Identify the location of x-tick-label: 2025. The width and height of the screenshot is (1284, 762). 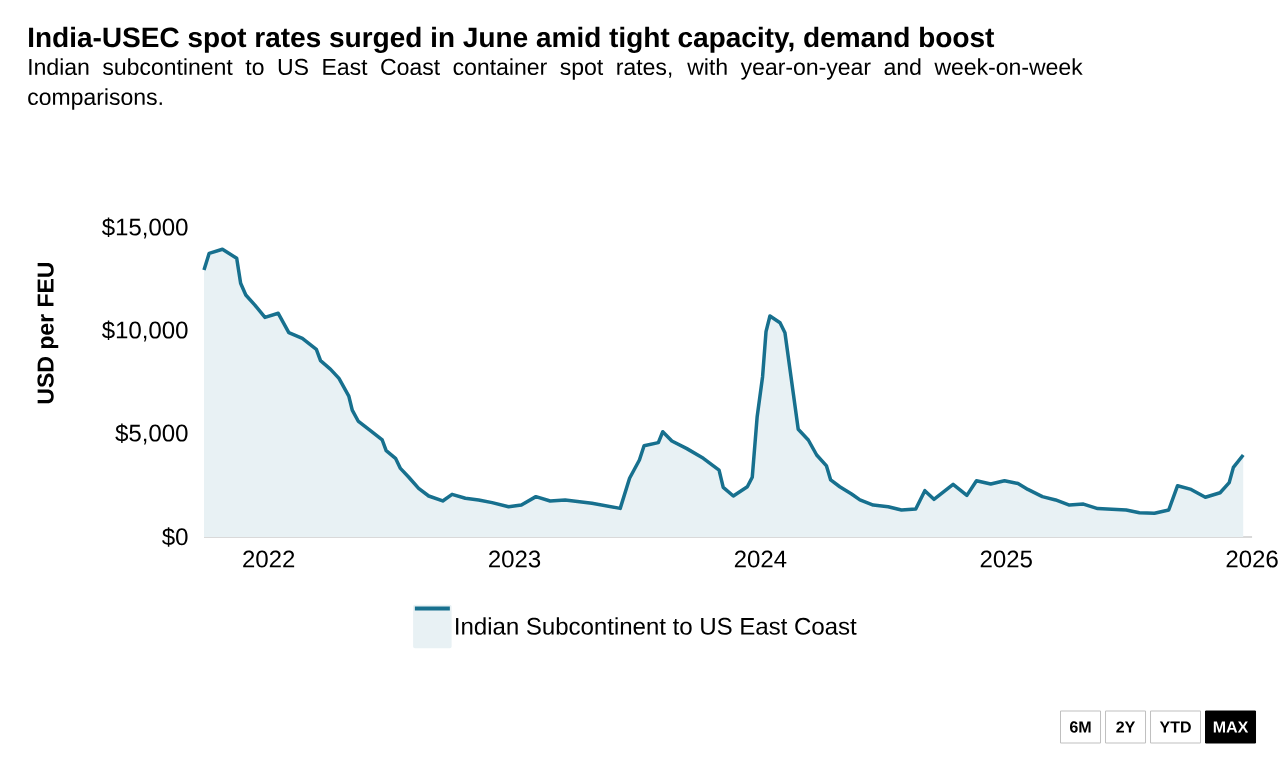
(1006, 559).